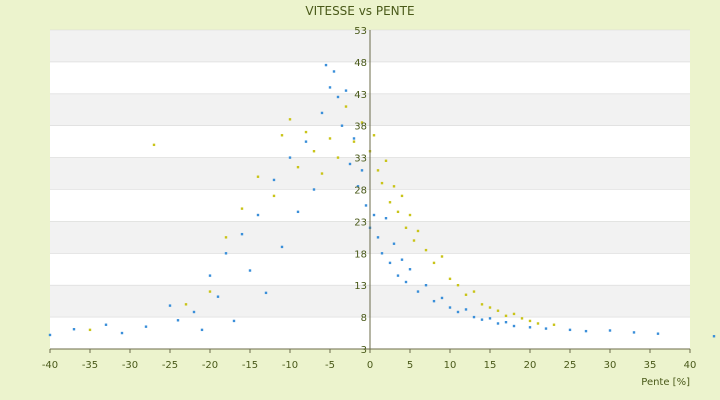 This screenshot has height=400, width=720. What do you see at coordinates (610, 365) in the screenshot?
I see `x-tick-label: 30` at bounding box center [610, 365].